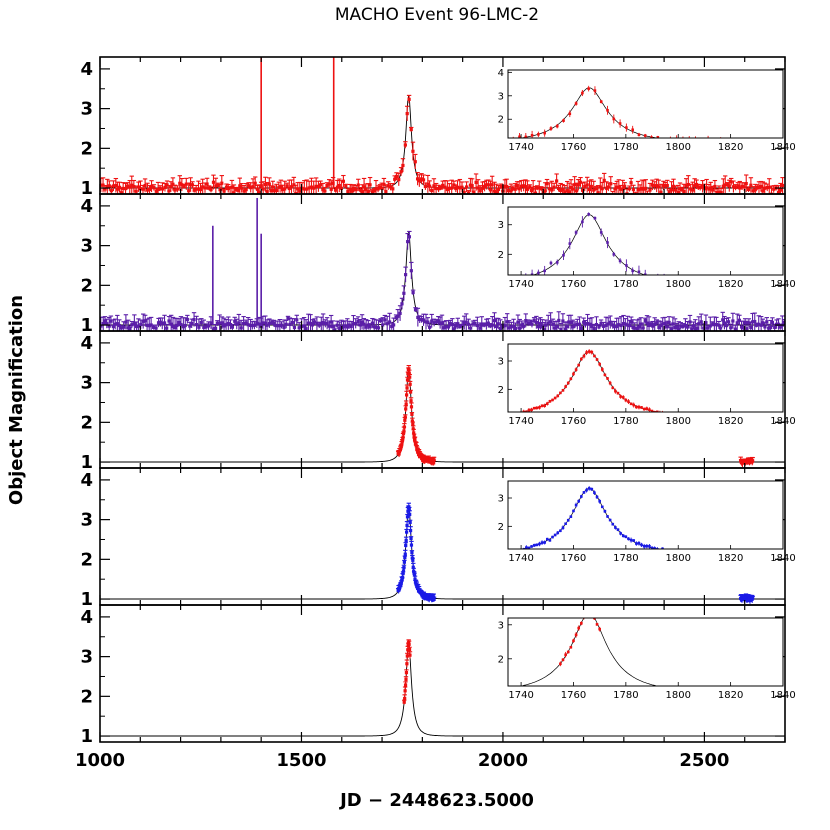  I want to click on y-tick-label: 3, so click(86, 246).